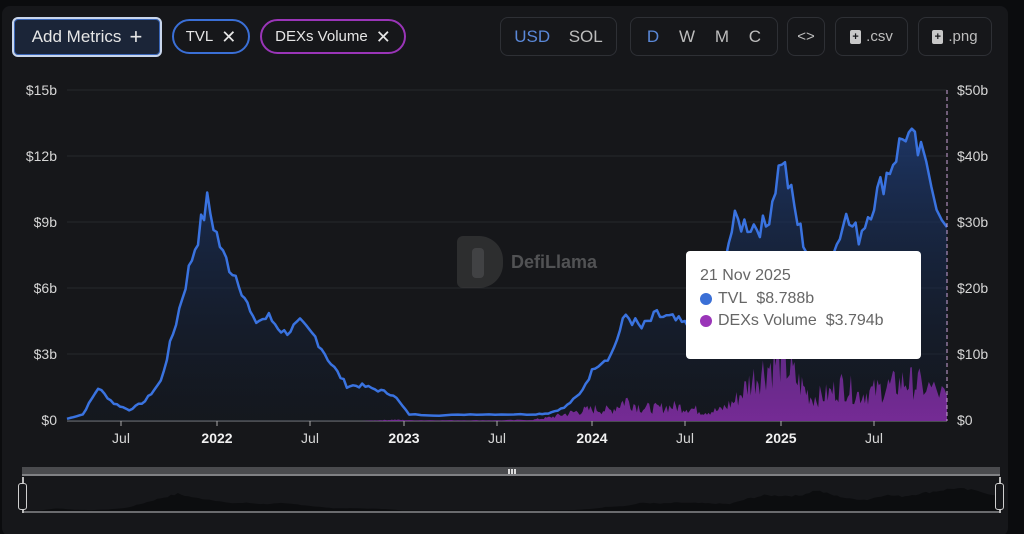 The height and width of the screenshot is (534, 1024). I want to click on code-icon: <>, so click(806, 36).